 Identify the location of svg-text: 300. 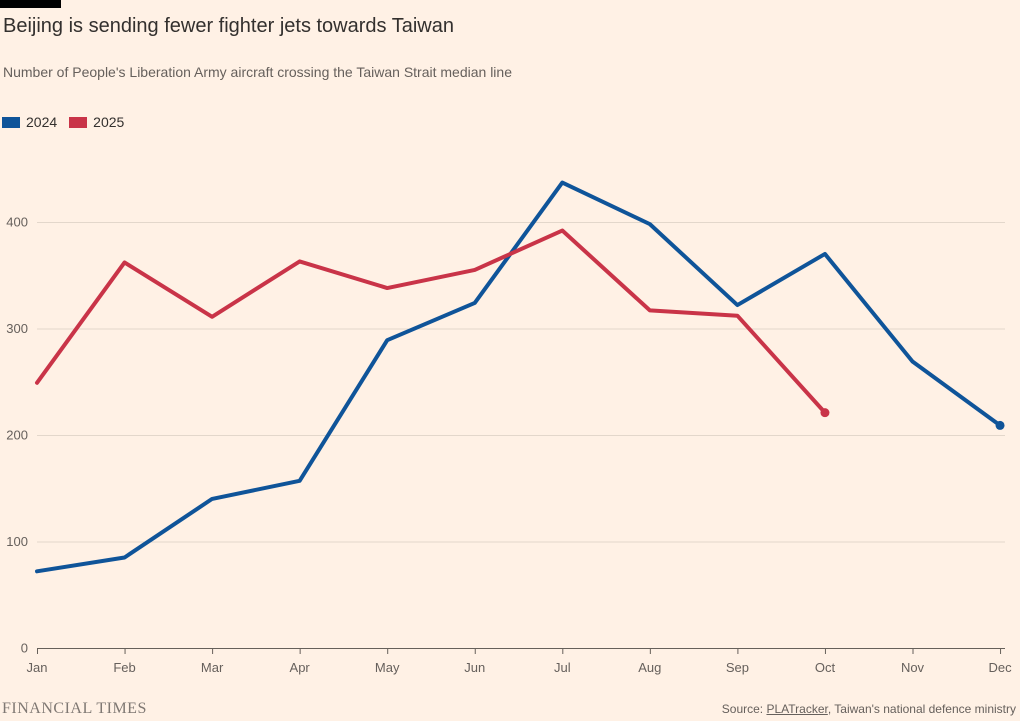
(17, 328).